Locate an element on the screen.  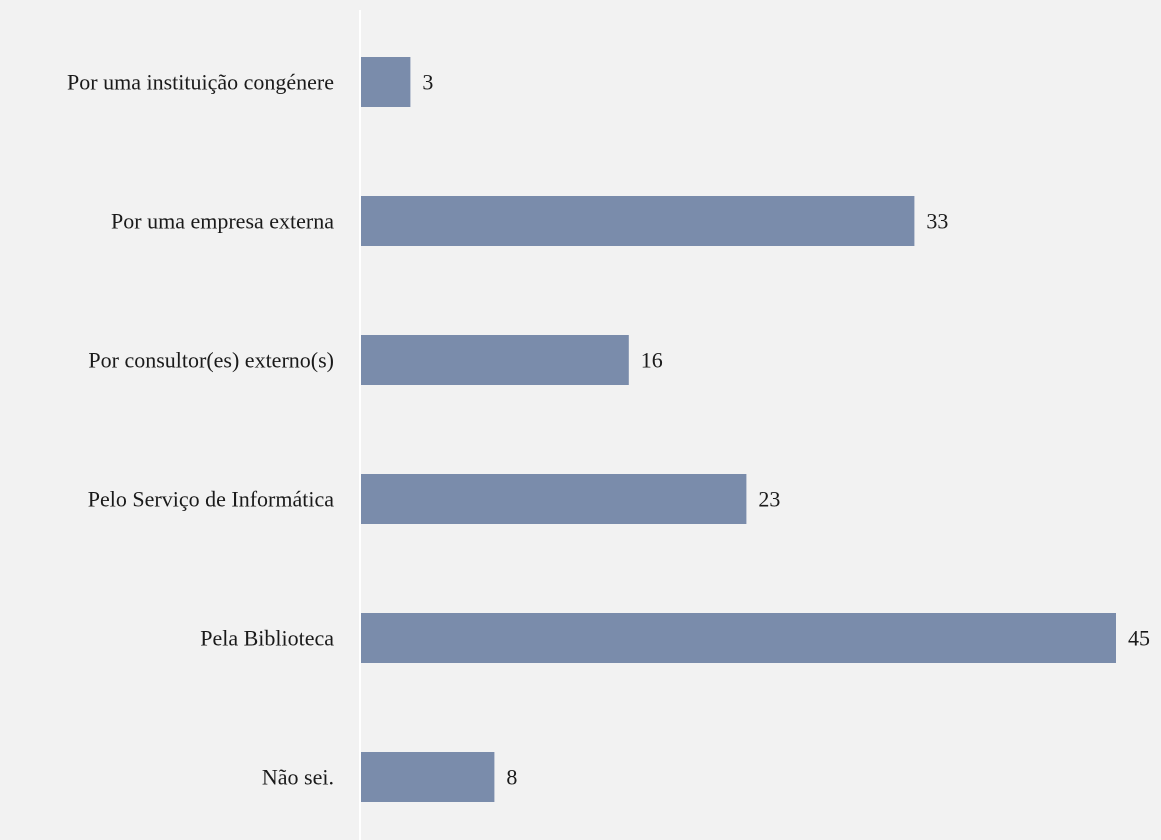
data-label: 3 is located at coordinates (427, 82).